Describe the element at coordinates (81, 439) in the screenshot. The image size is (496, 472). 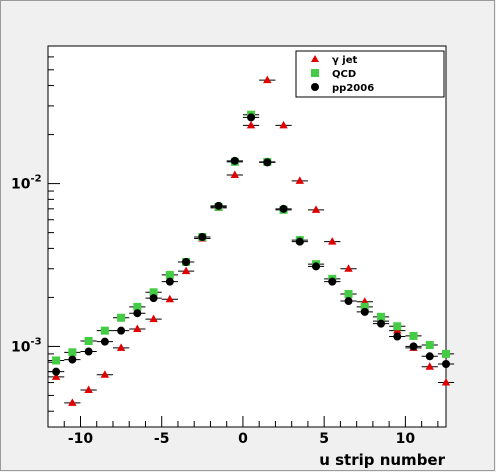
I see `x-tick-label: -10` at that location.